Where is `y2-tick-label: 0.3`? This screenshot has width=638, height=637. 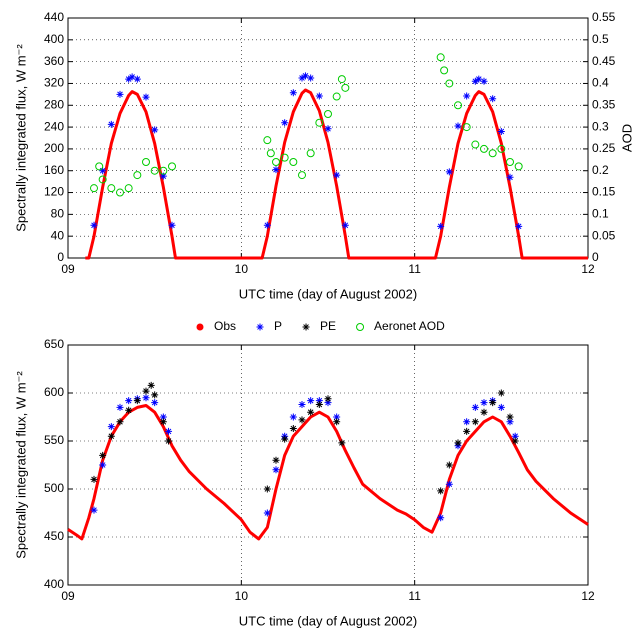
y2-tick-label: 0.3 is located at coordinates (600, 126).